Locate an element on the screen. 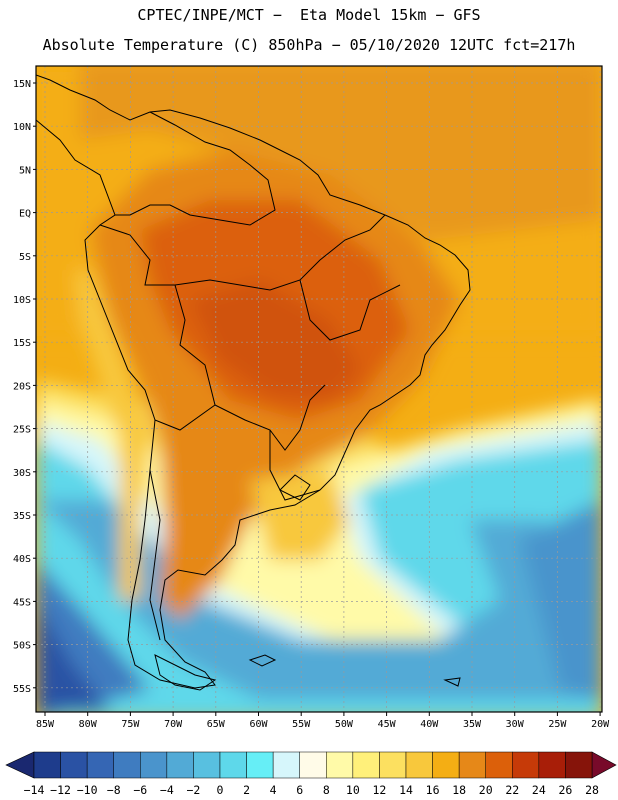  border-north is located at coordinates (195, 168).